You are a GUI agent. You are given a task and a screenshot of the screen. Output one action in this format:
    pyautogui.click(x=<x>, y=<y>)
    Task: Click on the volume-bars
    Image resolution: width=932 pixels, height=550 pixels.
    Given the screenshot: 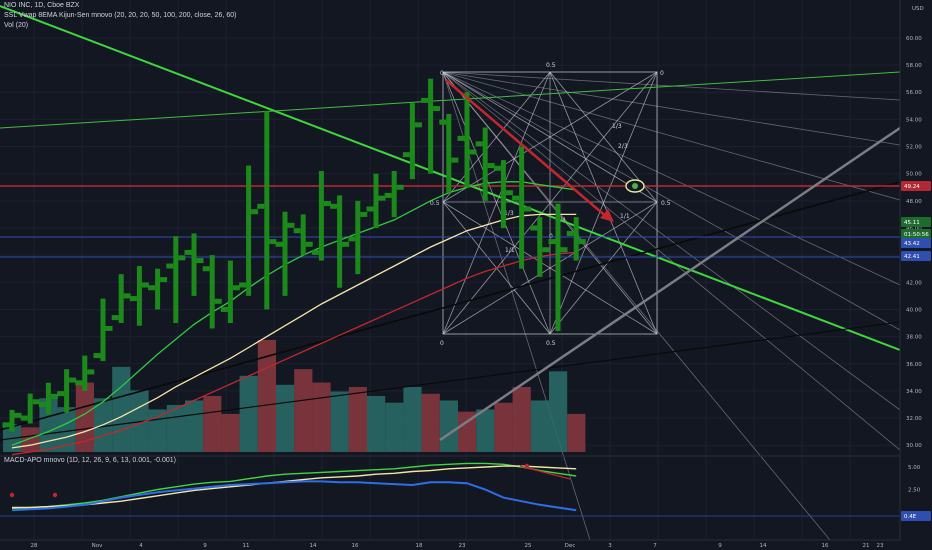 What is the action you would take?
    pyautogui.click(x=294, y=396)
    